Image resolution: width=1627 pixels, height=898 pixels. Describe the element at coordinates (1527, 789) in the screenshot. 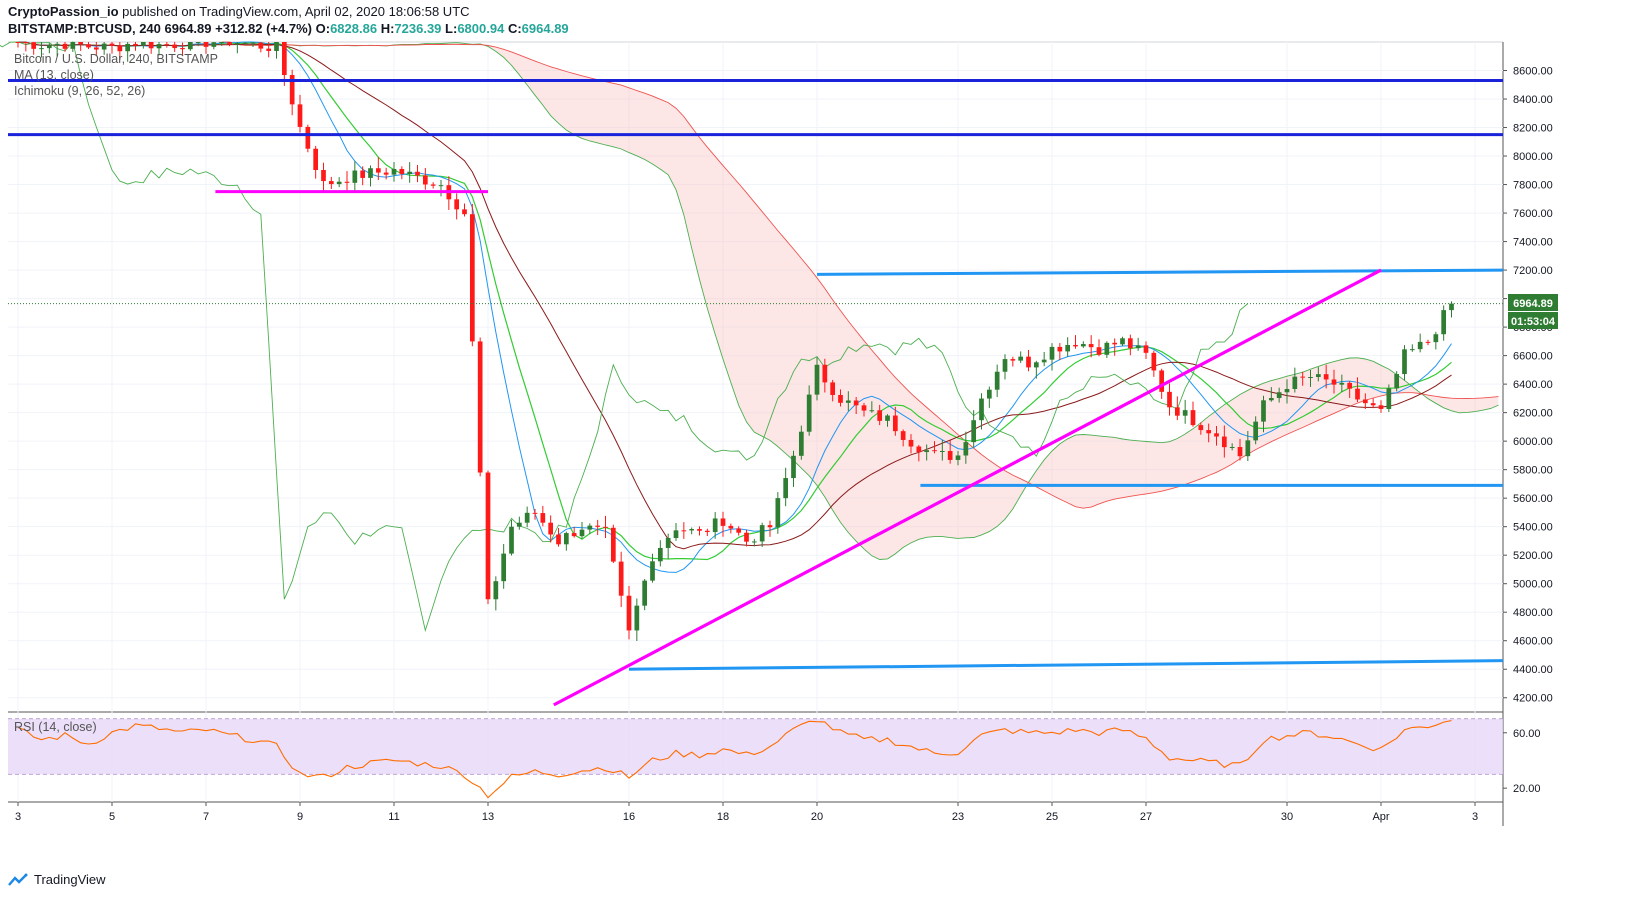

I see `rsi-tick-label: 20.00` at that location.